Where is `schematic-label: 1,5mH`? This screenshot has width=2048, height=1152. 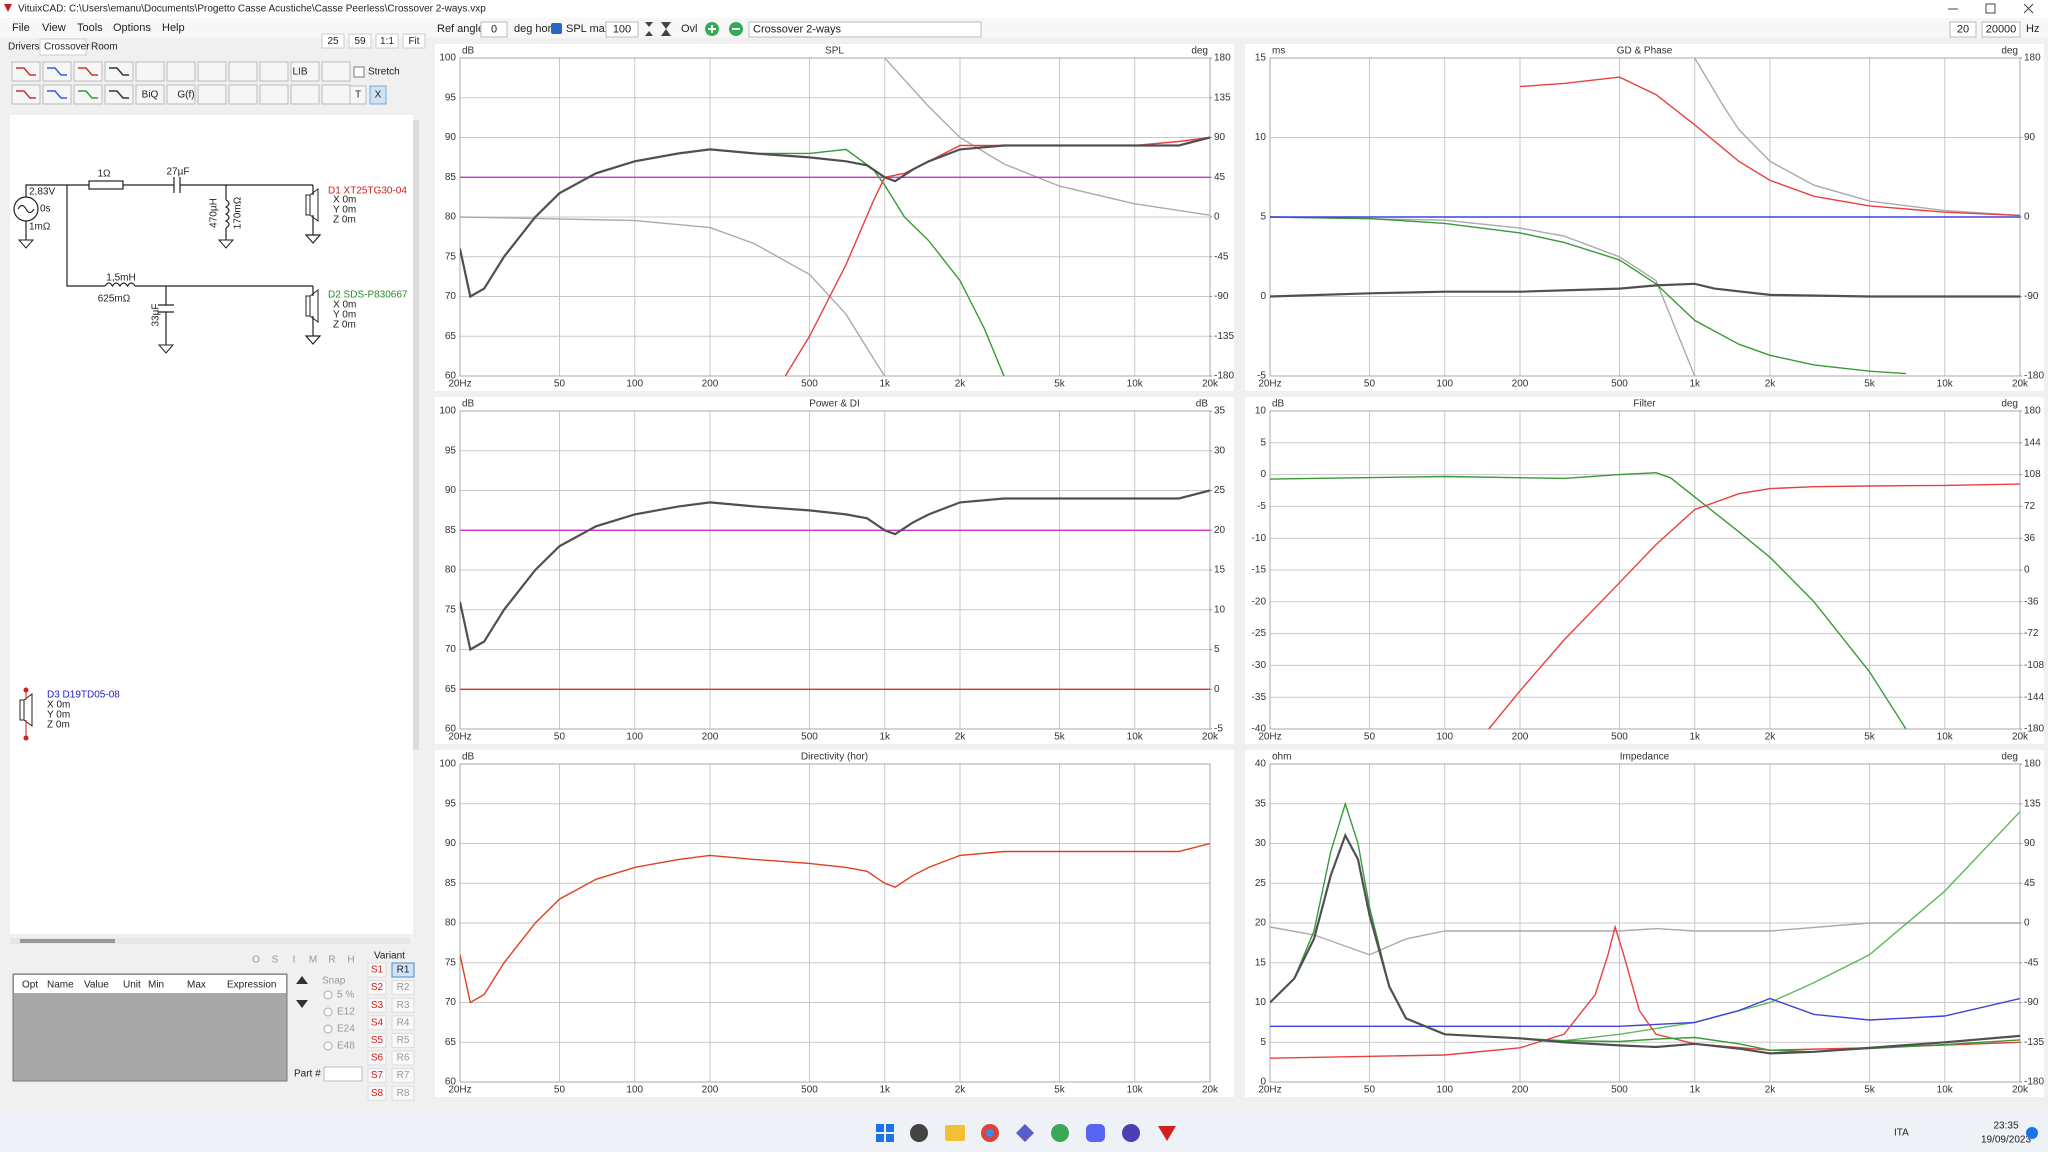
schematic-label: 1,5mH is located at coordinates (120, 278).